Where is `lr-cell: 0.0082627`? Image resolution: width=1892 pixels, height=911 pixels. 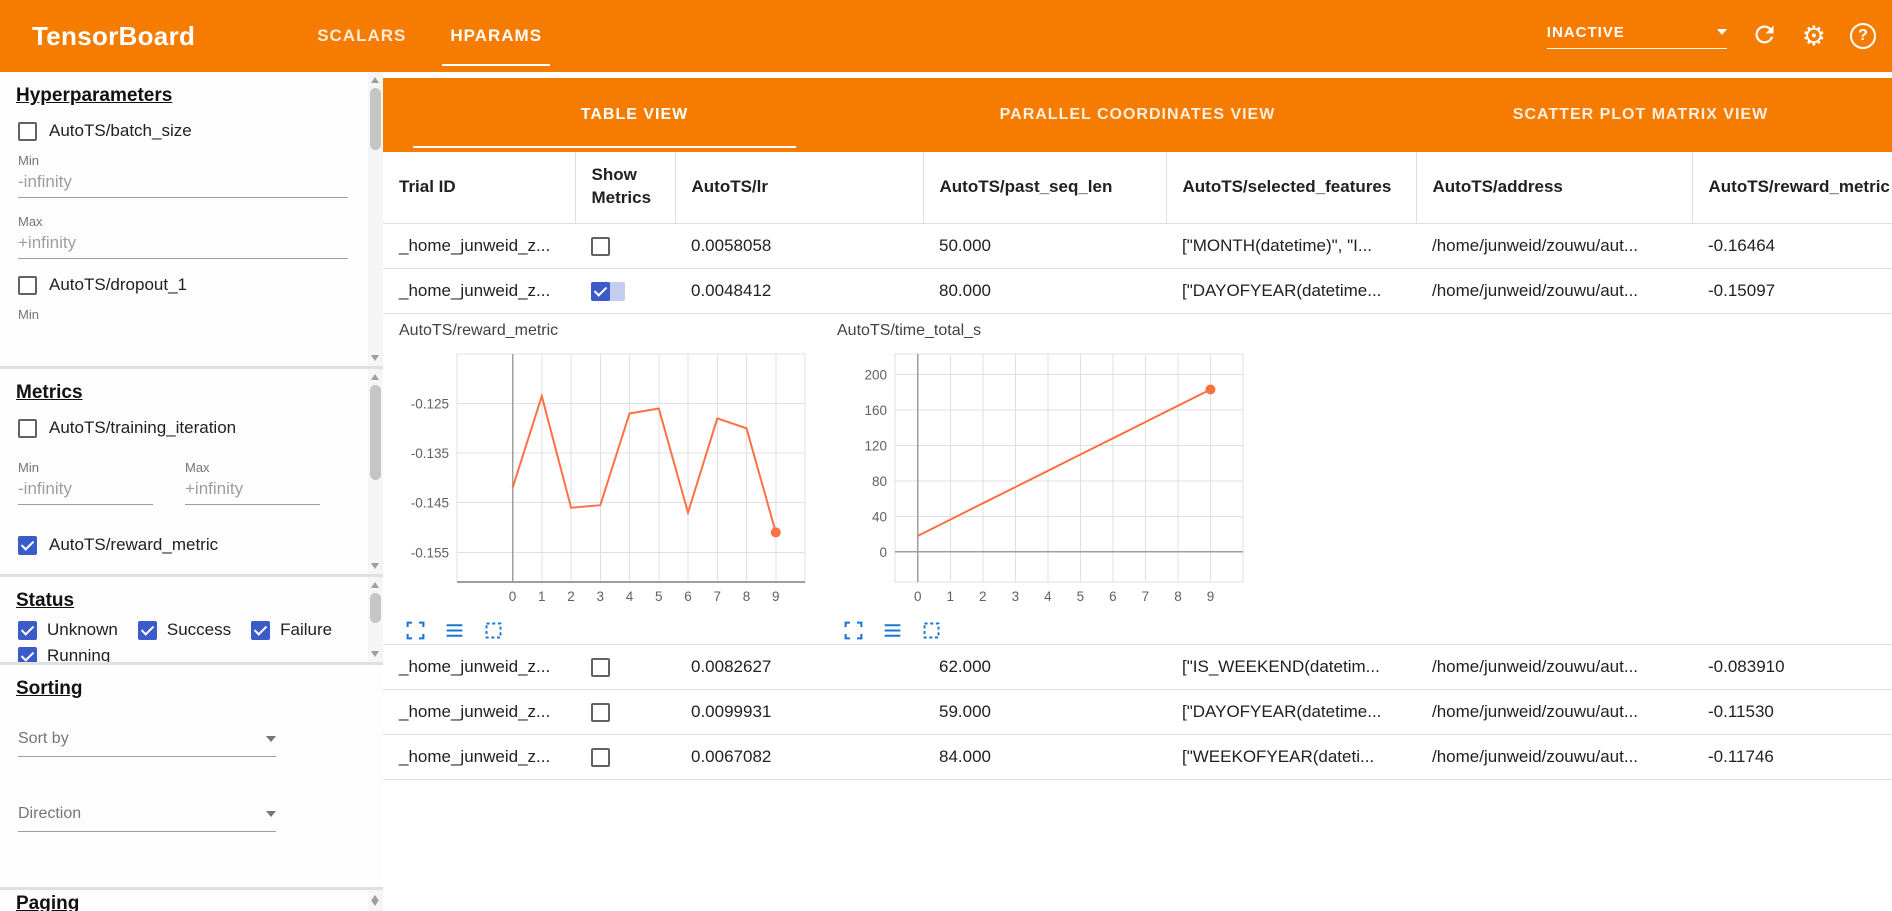
lr-cell: 0.0082627 is located at coordinates (799, 667).